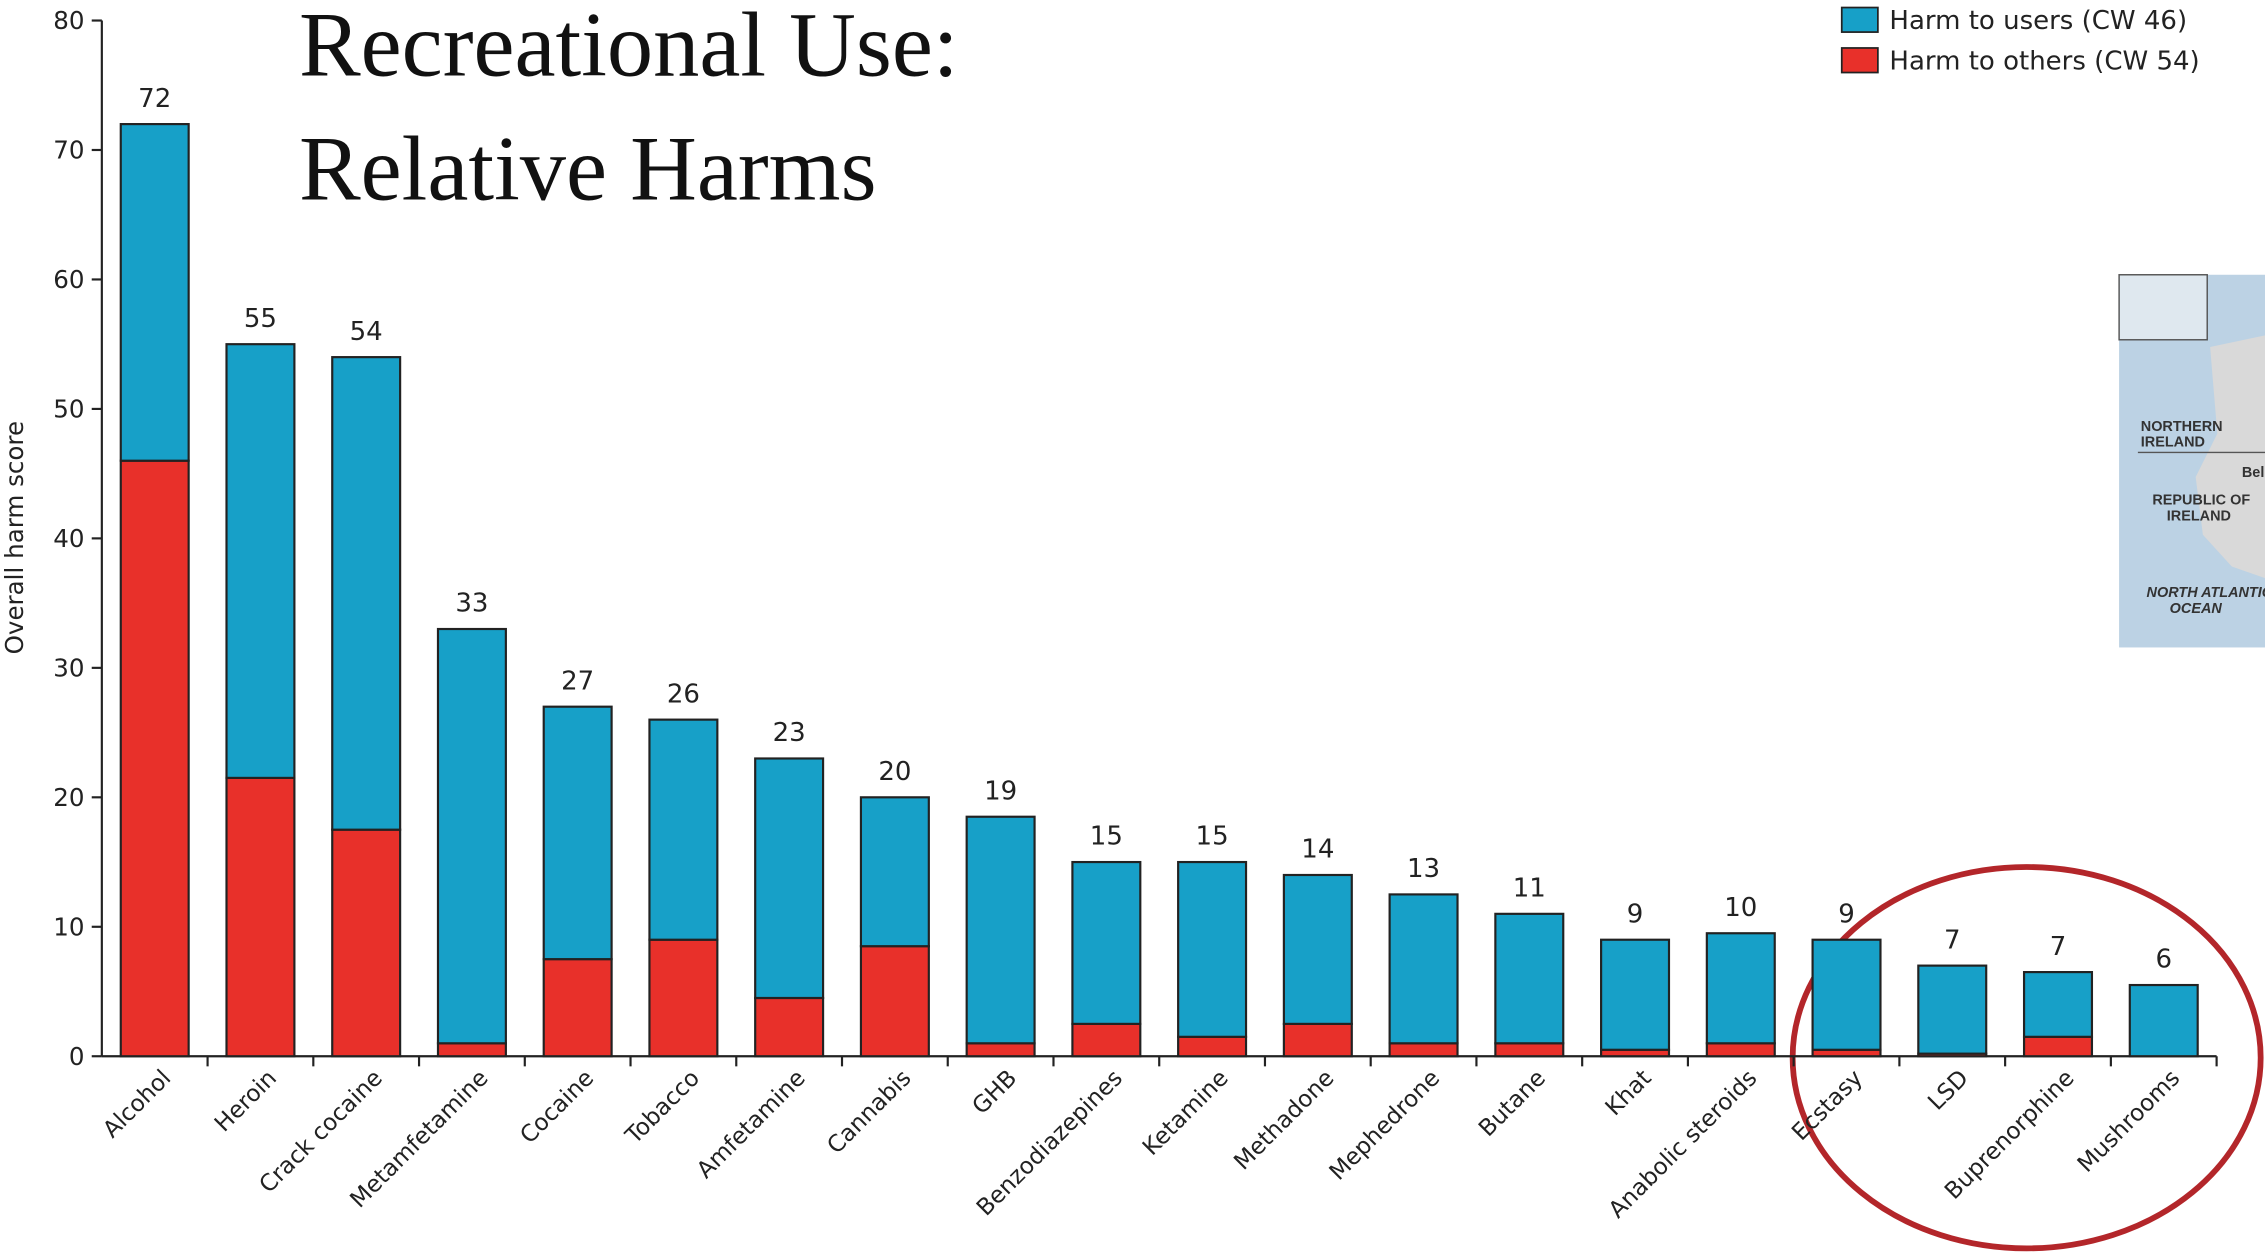 Image resolution: width=2265 pixels, height=1253 pixels. What do you see at coordinates (1740, 908) in the screenshot?
I see `total-label: 10` at bounding box center [1740, 908].